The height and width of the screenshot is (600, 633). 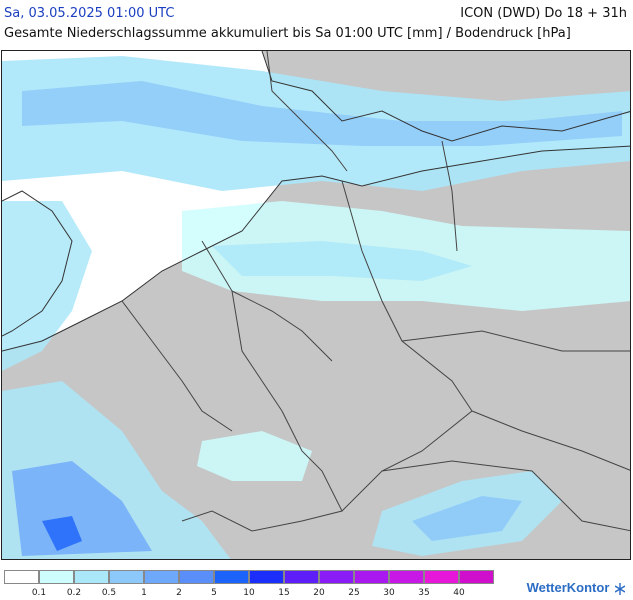 What do you see at coordinates (459, 593) in the screenshot?
I see `legend-label: 40` at bounding box center [459, 593].